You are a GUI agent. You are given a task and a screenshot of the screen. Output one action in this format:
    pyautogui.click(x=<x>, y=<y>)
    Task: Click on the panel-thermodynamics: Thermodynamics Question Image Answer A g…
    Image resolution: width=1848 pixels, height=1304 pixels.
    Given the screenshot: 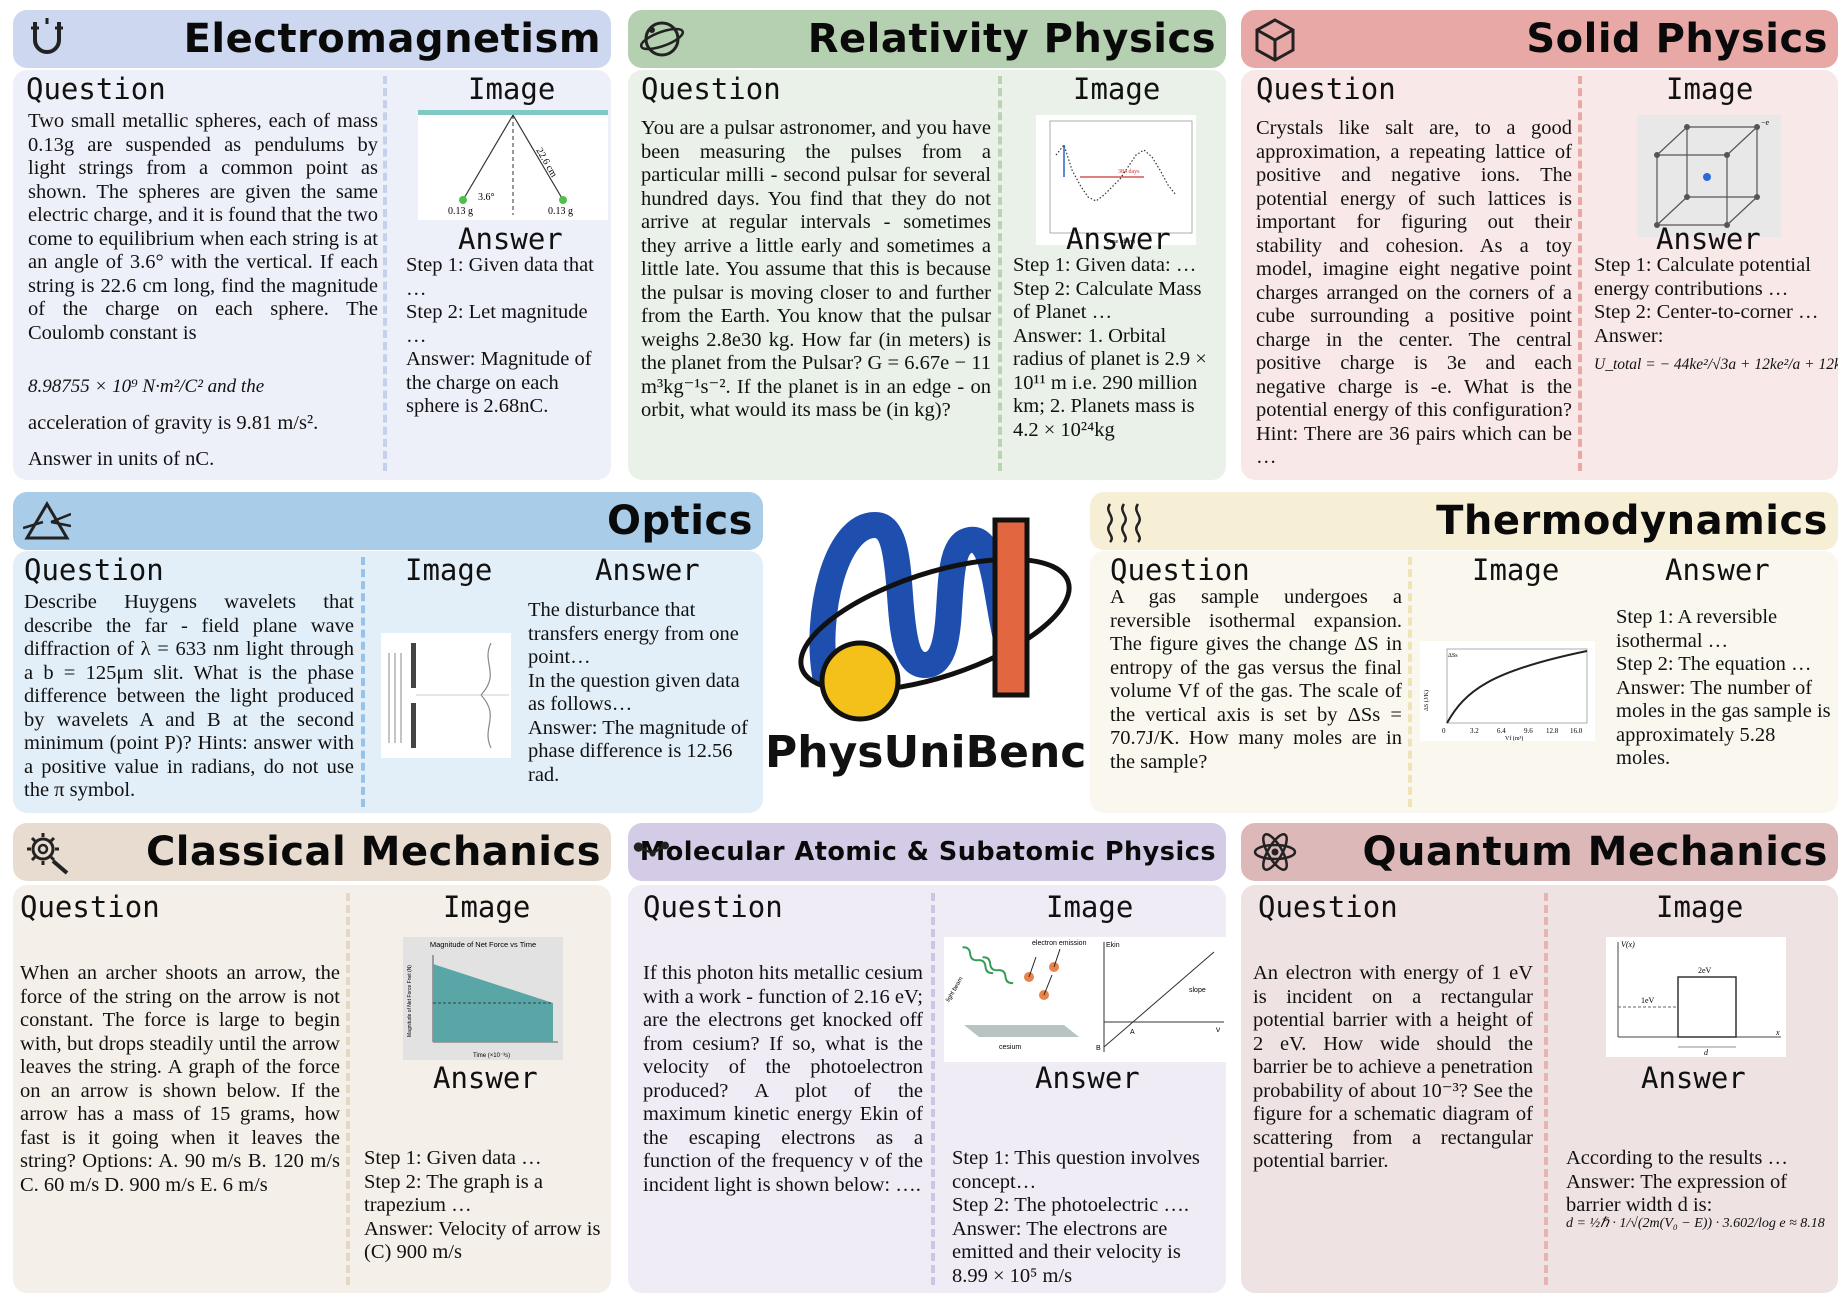 What is the action you would take?
    pyautogui.click(x=1464, y=652)
    